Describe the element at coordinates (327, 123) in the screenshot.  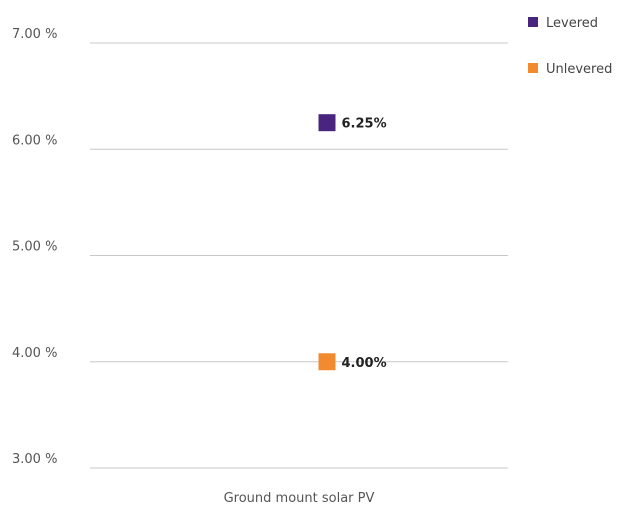
I see `data-marker-levered` at that location.